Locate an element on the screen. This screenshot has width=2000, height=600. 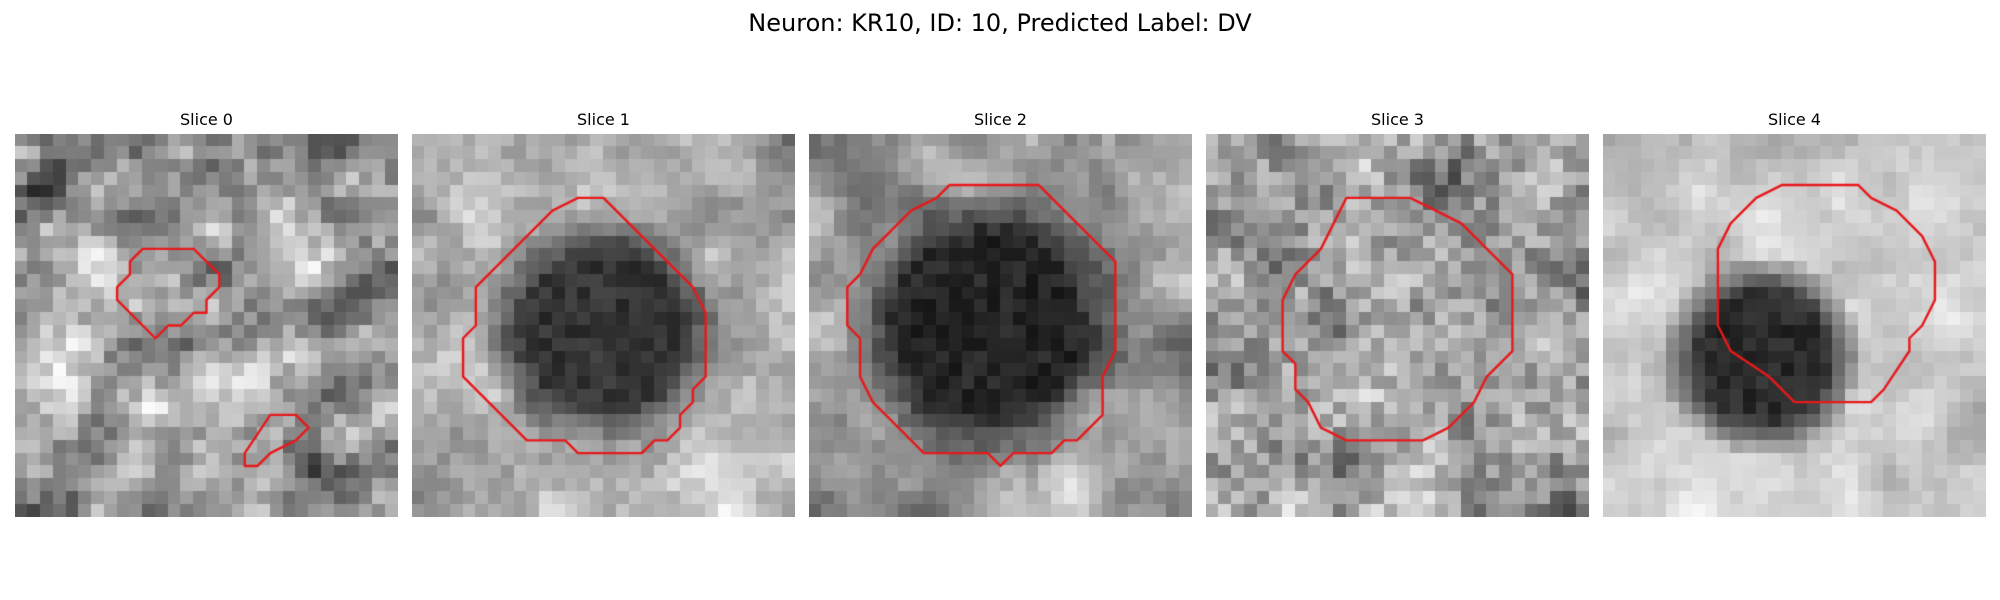
slice-title: Slice 4 is located at coordinates (1794, 120).